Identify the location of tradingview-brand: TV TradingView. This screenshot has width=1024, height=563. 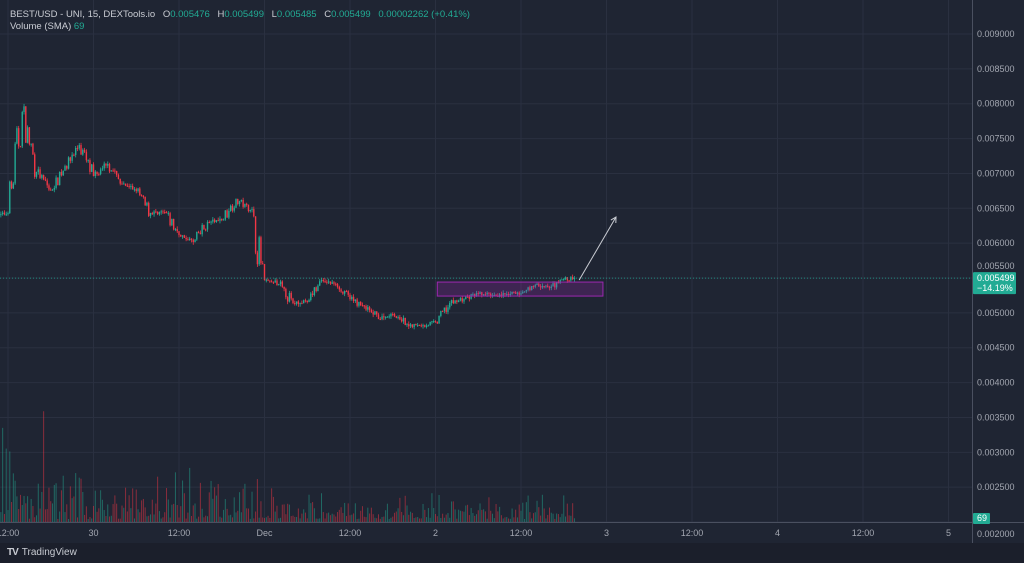
(42, 552).